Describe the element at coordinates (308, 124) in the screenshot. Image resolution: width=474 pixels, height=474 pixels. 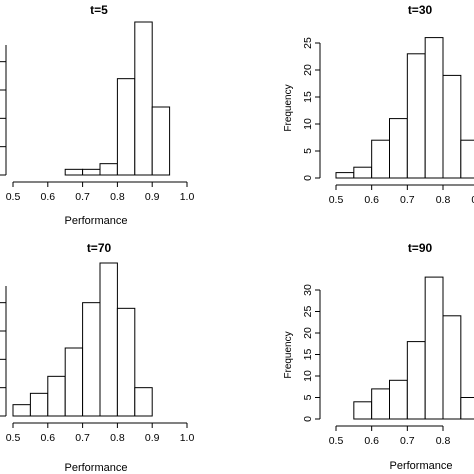
I see `panel-t30-y-tick-label: 10` at that location.